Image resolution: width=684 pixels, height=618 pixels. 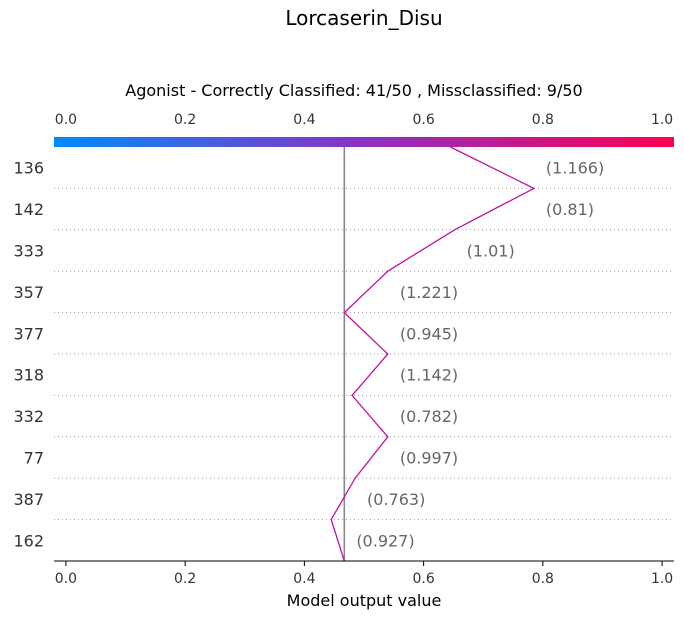 I want to click on x-tick-label: 0.6, so click(x=423, y=579).